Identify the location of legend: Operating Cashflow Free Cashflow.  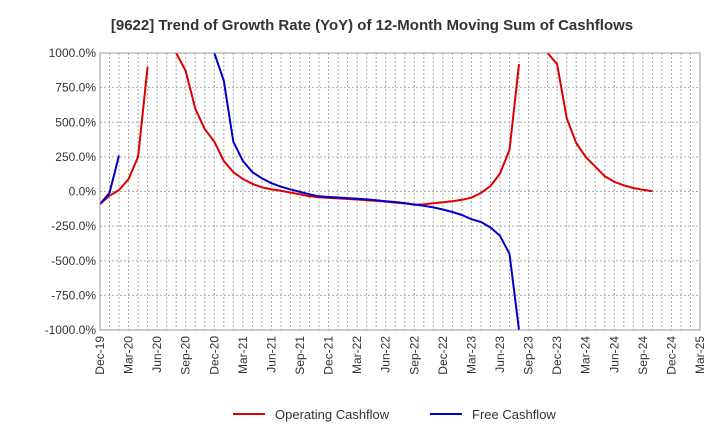
(394, 414).